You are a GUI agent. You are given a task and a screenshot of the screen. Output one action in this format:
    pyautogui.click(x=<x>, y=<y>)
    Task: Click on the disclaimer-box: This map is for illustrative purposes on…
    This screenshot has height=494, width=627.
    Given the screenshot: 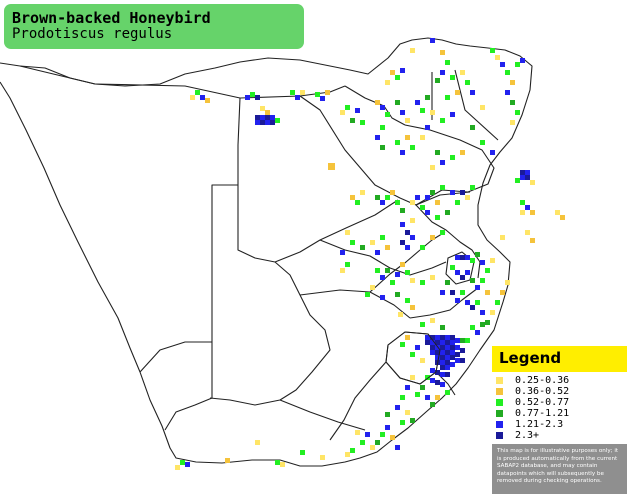 What is the action you would take?
    pyautogui.click(x=559, y=469)
    